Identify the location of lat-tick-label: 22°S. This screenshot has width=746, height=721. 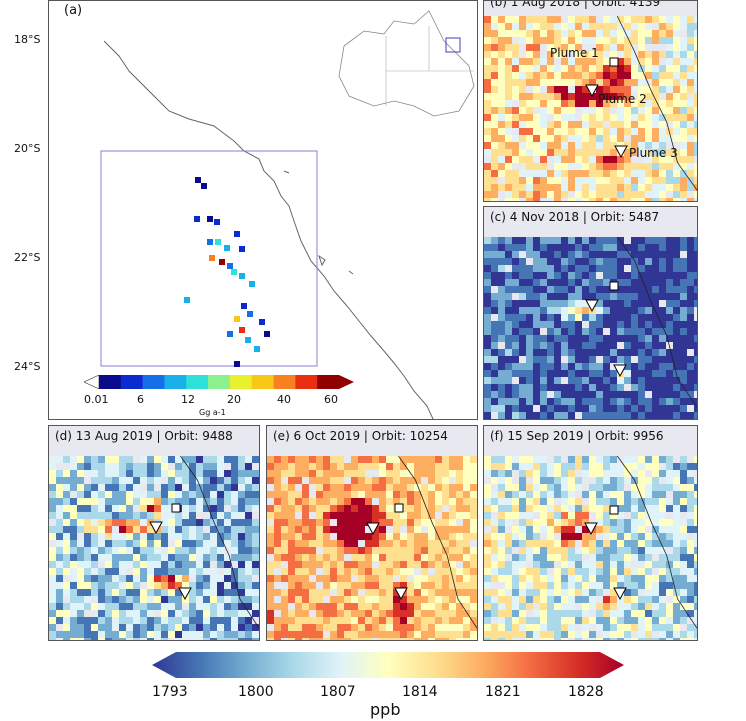
(27, 257).